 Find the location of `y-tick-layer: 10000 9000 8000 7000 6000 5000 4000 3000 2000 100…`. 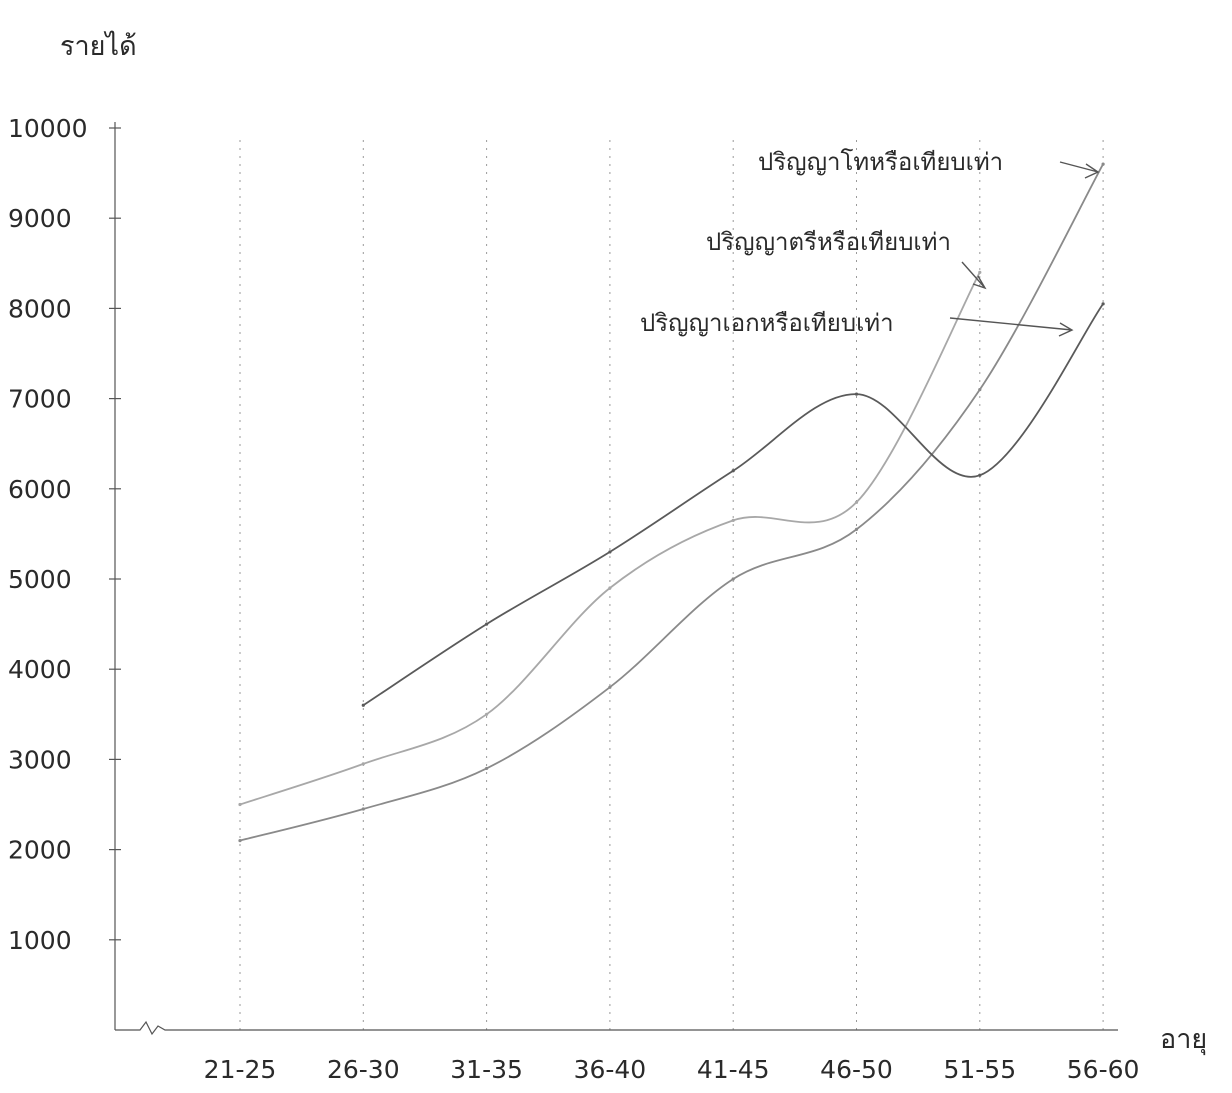

y-tick-layer: 10000 9000 8000 7000 6000 5000 4000 3000 2000 100… is located at coordinates (64, 534).